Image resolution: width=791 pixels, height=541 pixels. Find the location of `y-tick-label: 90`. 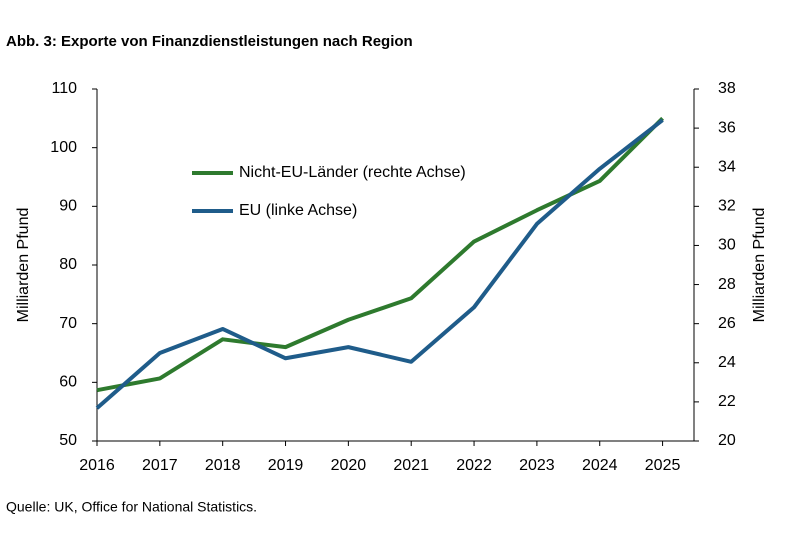

y-tick-label: 90 is located at coordinates (68, 206).